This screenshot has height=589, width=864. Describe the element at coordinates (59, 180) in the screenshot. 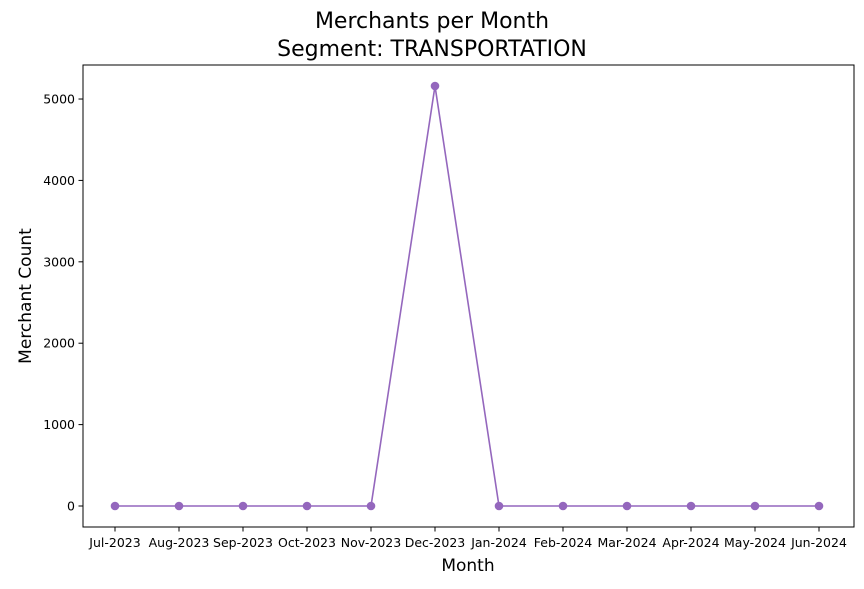

I see `y-tick-label: 4000` at that location.